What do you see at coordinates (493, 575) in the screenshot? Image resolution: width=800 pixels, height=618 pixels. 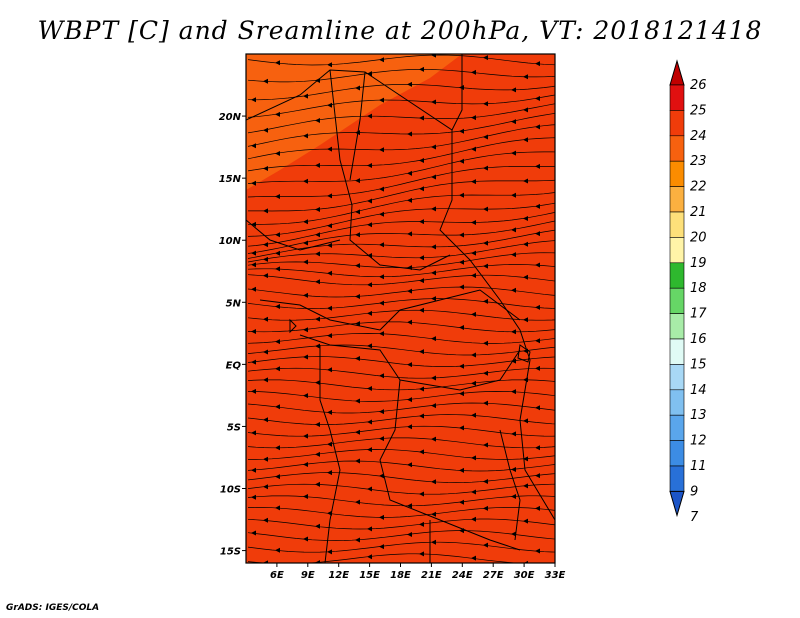 I see `lon-label: 27E` at bounding box center [493, 575].